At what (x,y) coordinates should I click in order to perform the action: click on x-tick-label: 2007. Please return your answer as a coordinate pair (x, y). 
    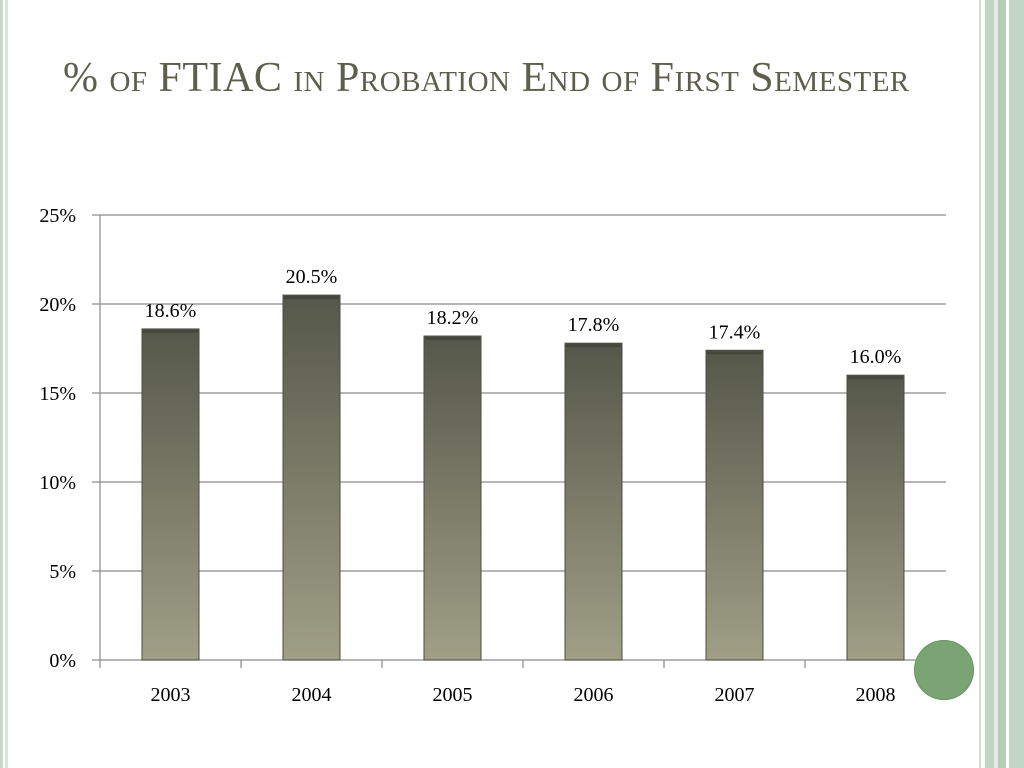
    Looking at the image, I should click on (735, 695).